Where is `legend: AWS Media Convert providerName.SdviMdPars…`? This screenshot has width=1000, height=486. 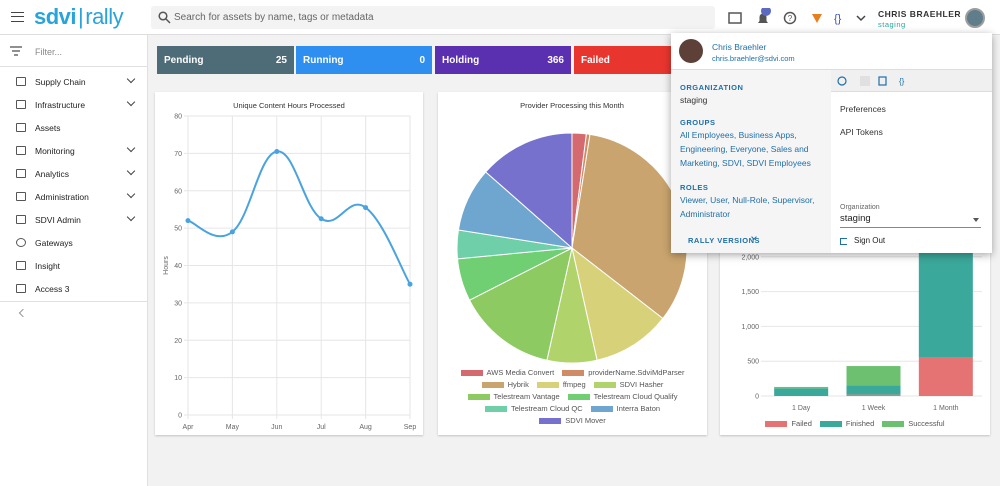
legend: AWS Media Convert providerName.SdviMdPars… is located at coordinates (572, 396).